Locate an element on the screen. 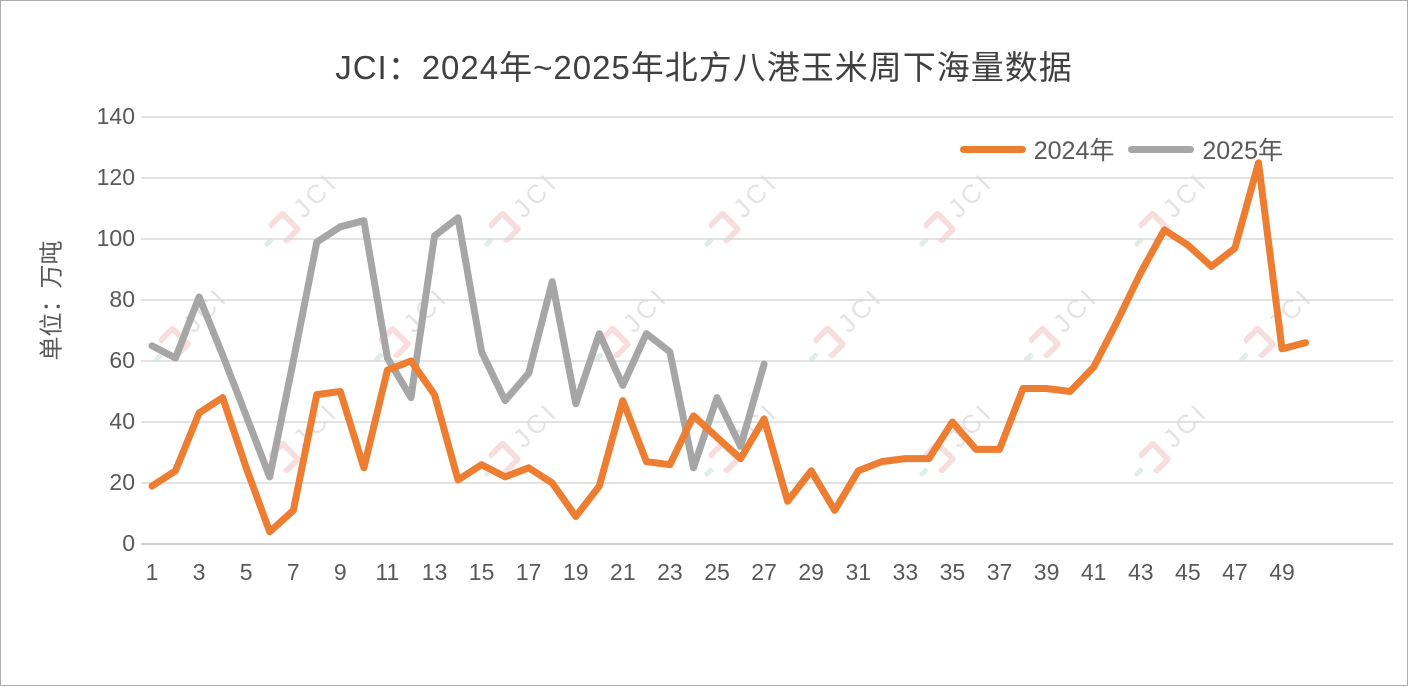 The width and height of the screenshot is (1408, 687). x-tick-label: 39 is located at coordinates (1046, 572).